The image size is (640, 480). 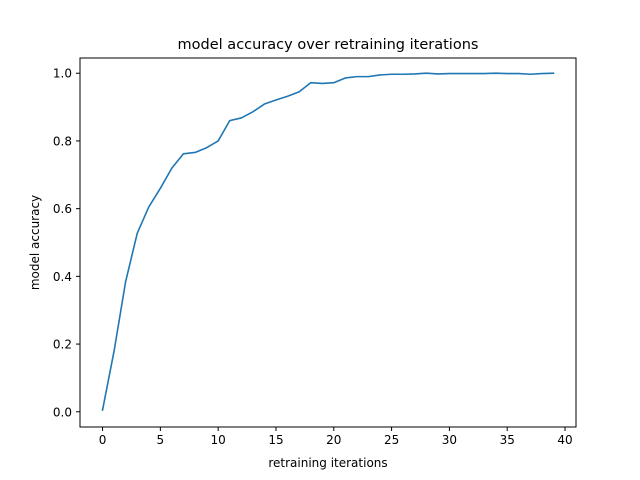 What do you see at coordinates (103, 440) in the screenshot?
I see `x-tick-label: 0` at bounding box center [103, 440].